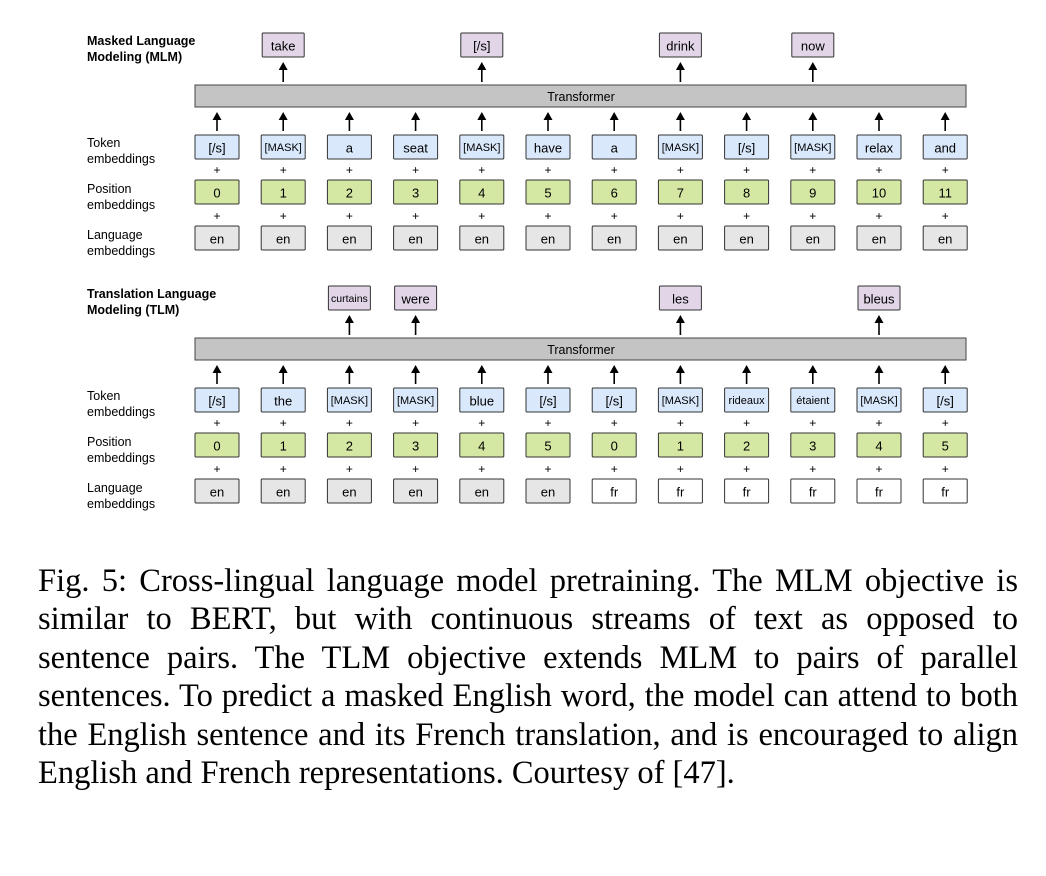  Describe the element at coordinates (349, 193) in the screenshot. I see `mlm-position-cell-2-label: 2` at that location.